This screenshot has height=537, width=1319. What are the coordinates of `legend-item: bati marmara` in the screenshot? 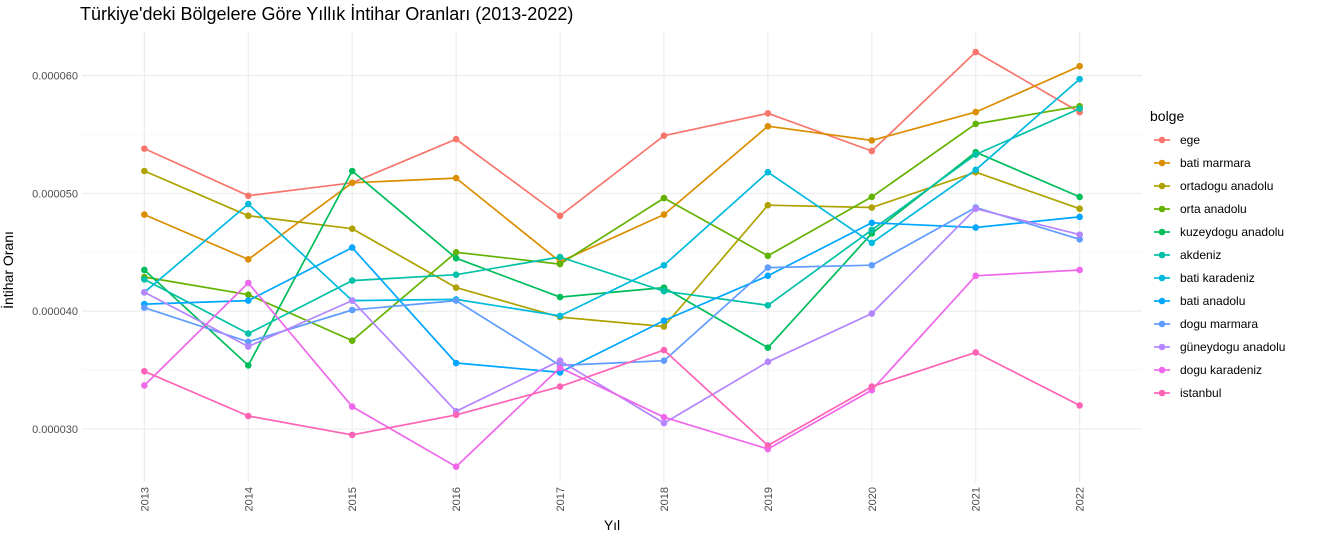 It's located at (1202, 163).